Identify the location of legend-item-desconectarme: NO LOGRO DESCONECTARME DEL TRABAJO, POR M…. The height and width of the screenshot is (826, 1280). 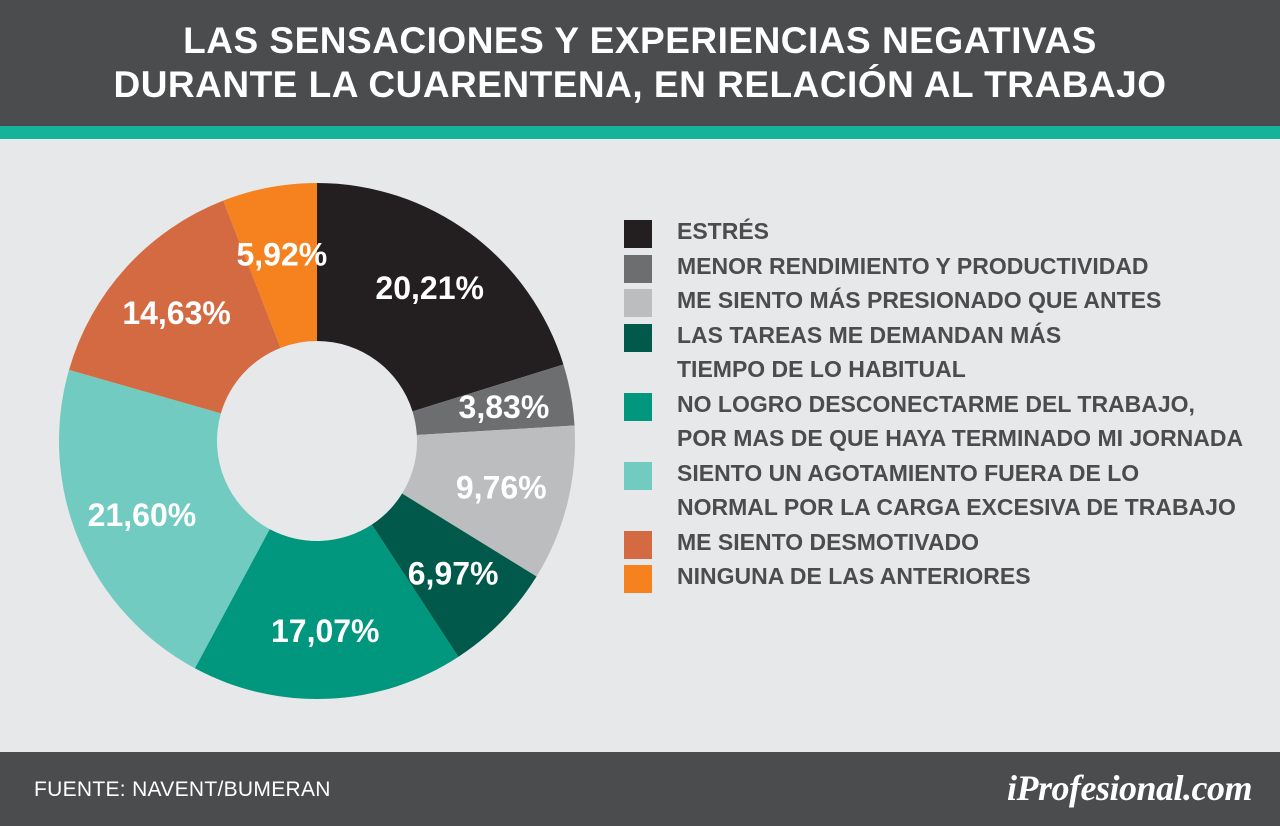
(944, 421).